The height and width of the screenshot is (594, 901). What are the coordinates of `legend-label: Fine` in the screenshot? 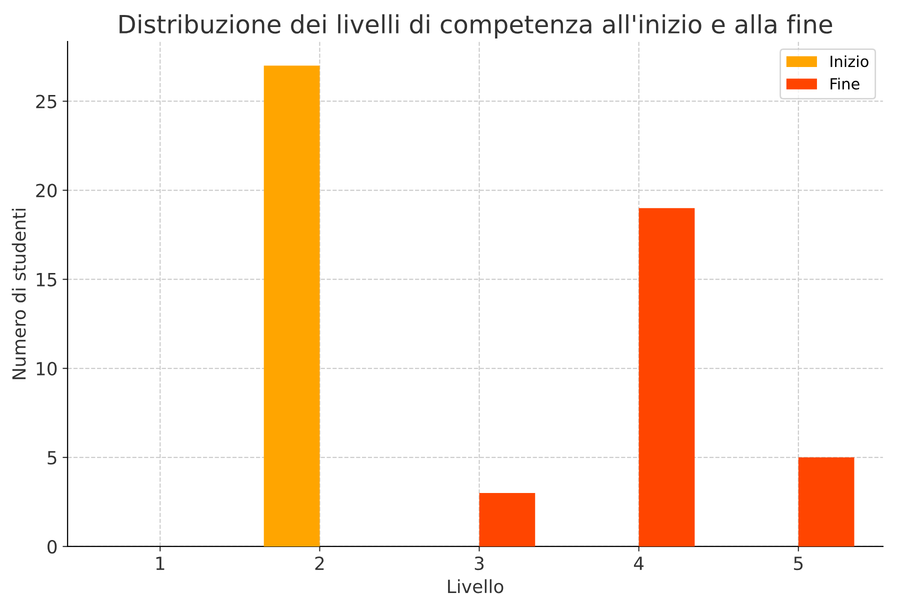 It's located at (845, 84).